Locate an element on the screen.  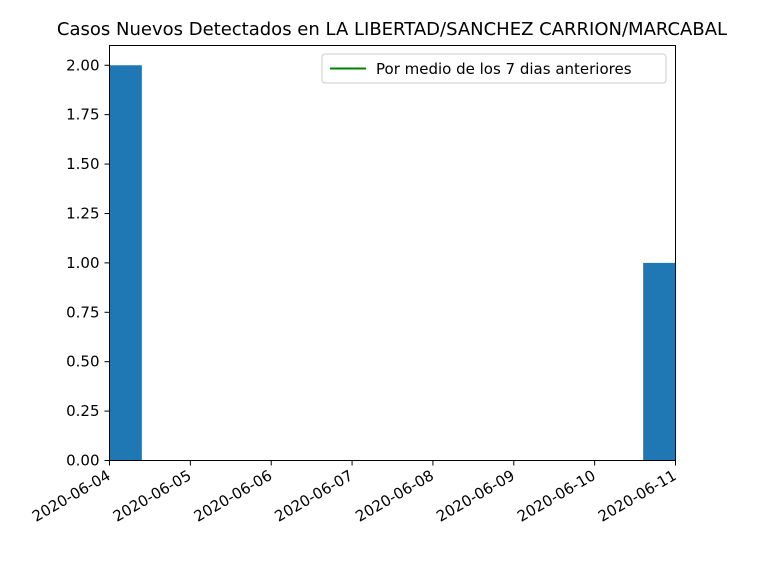
x-tick-label: 2020-06-11 is located at coordinates (637, 495).